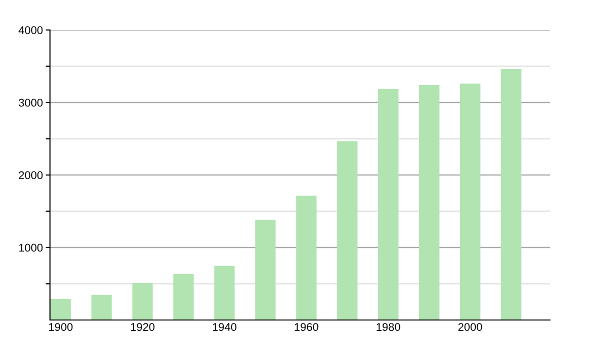 Image resolution: width=600 pixels, height=350 pixels. I want to click on y-tick-label: 3000, so click(30, 102).